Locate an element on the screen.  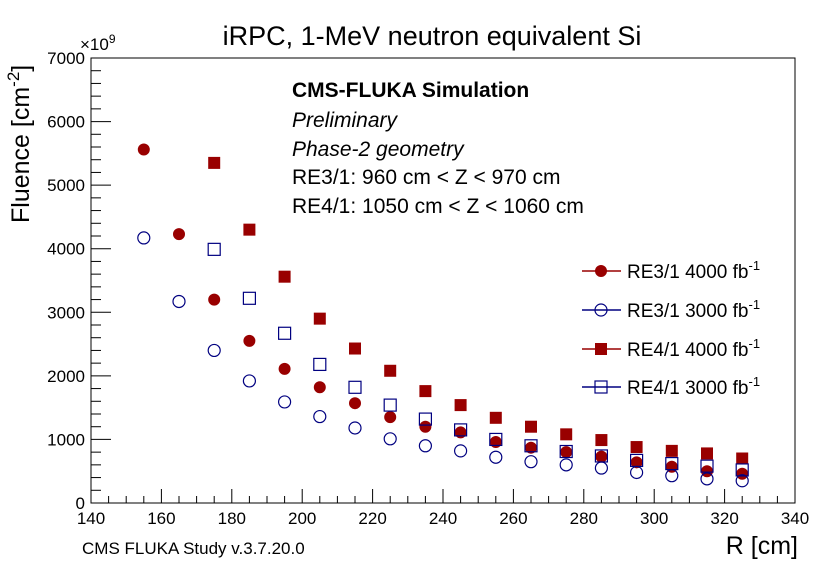
legend-label: RE4/1 3000 fb-1 is located at coordinates (693, 386).